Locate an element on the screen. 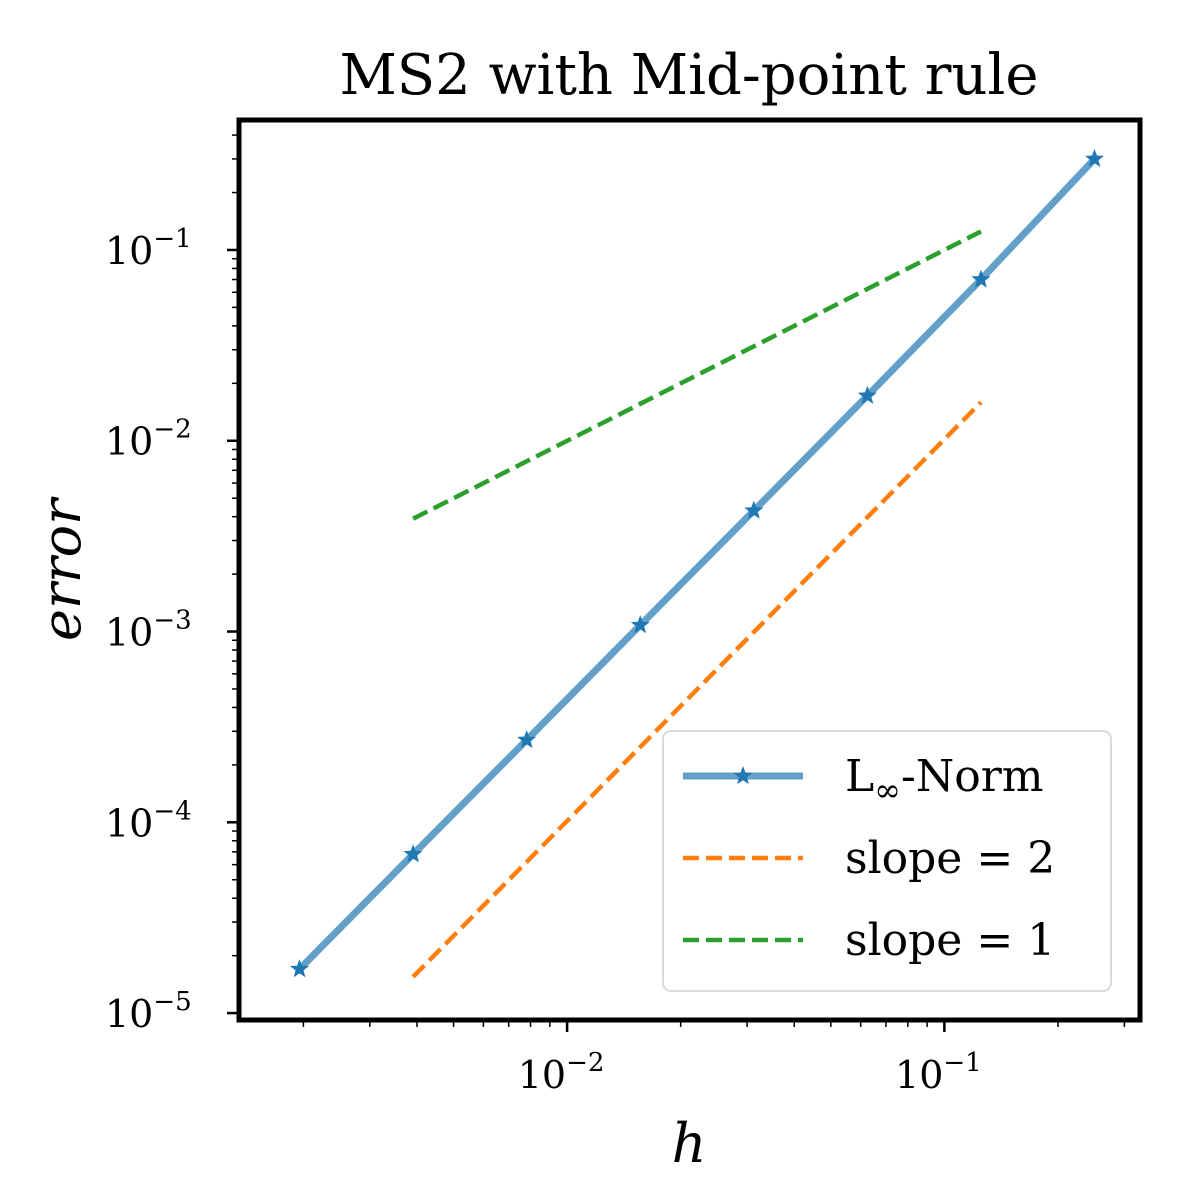 The width and height of the screenshot is (1200, 1200). legend-label-1: L∞-Norm is located at coordinates (944, 780).